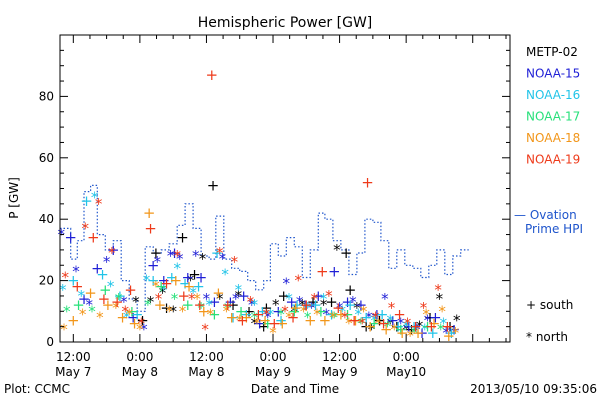  What do you see at coordinates (553, 117) in the screenshot?
I see `legend-item-noaa-17: NOAA-17` at bounding box center [553, 117].